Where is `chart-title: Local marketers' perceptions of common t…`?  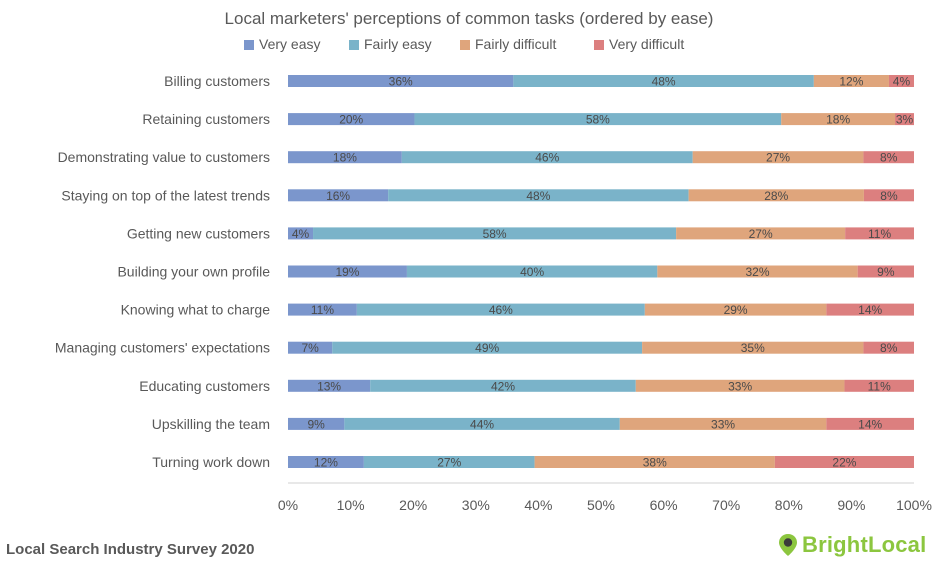 chart-title: Local marketers' perceptions of common t… is located at coordinates (469, 18).